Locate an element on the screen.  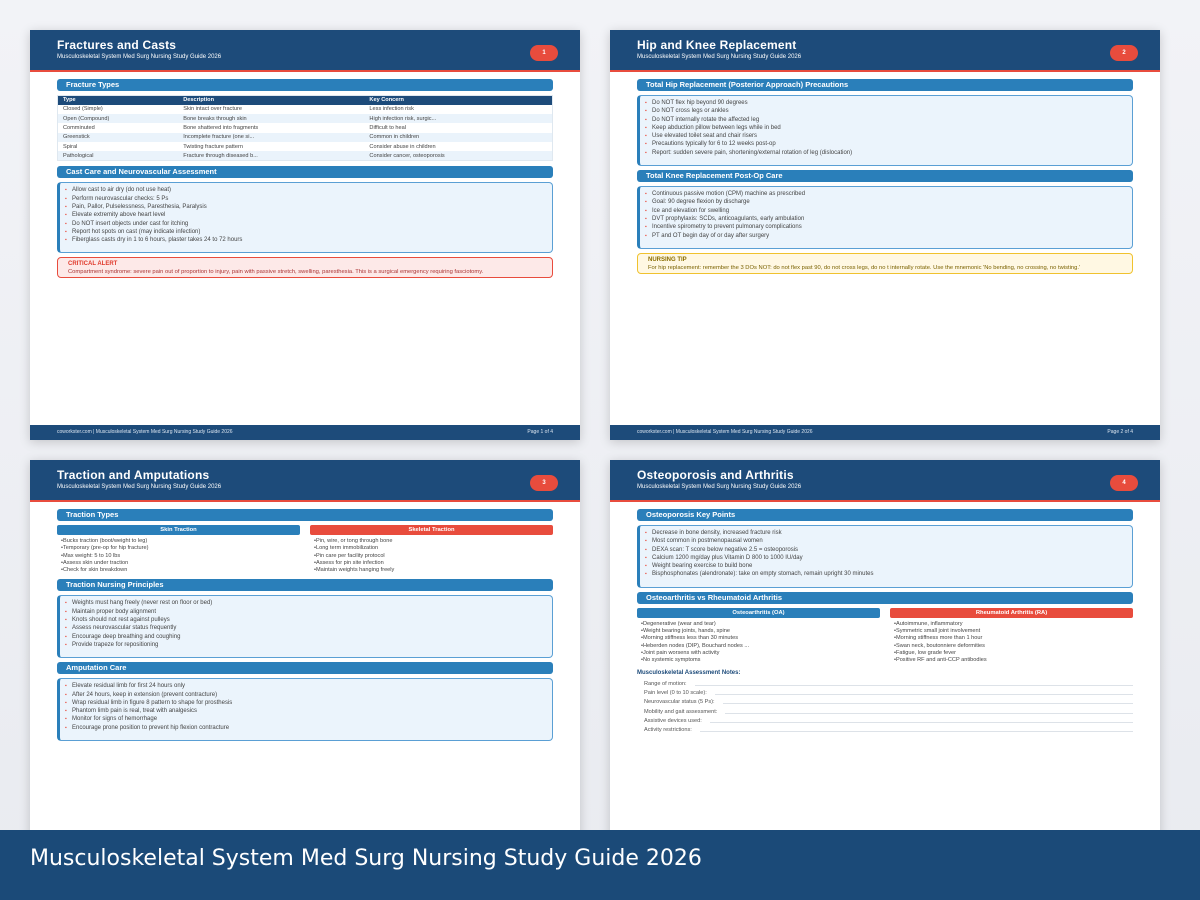
table-cell: Closed (Simple) is located at coordinates (83, 109).